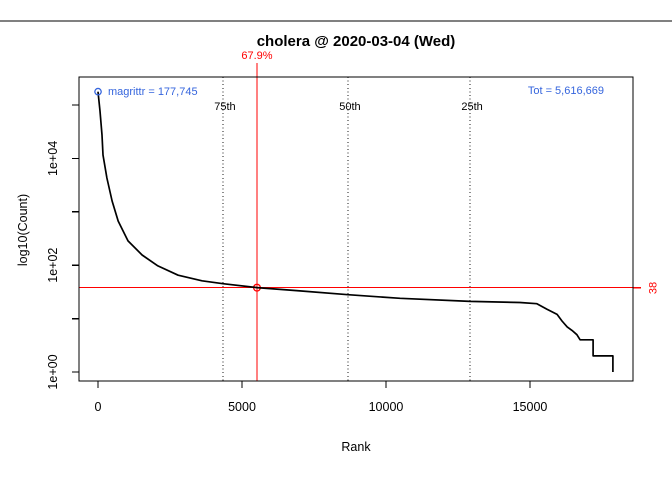 Image resolution: width=672 pixels, height=480 pixels. What do you see at coordinates (530, 407) in the screenshot?
I see `x-tick-label: 15000` at bounding box center [530, 407].